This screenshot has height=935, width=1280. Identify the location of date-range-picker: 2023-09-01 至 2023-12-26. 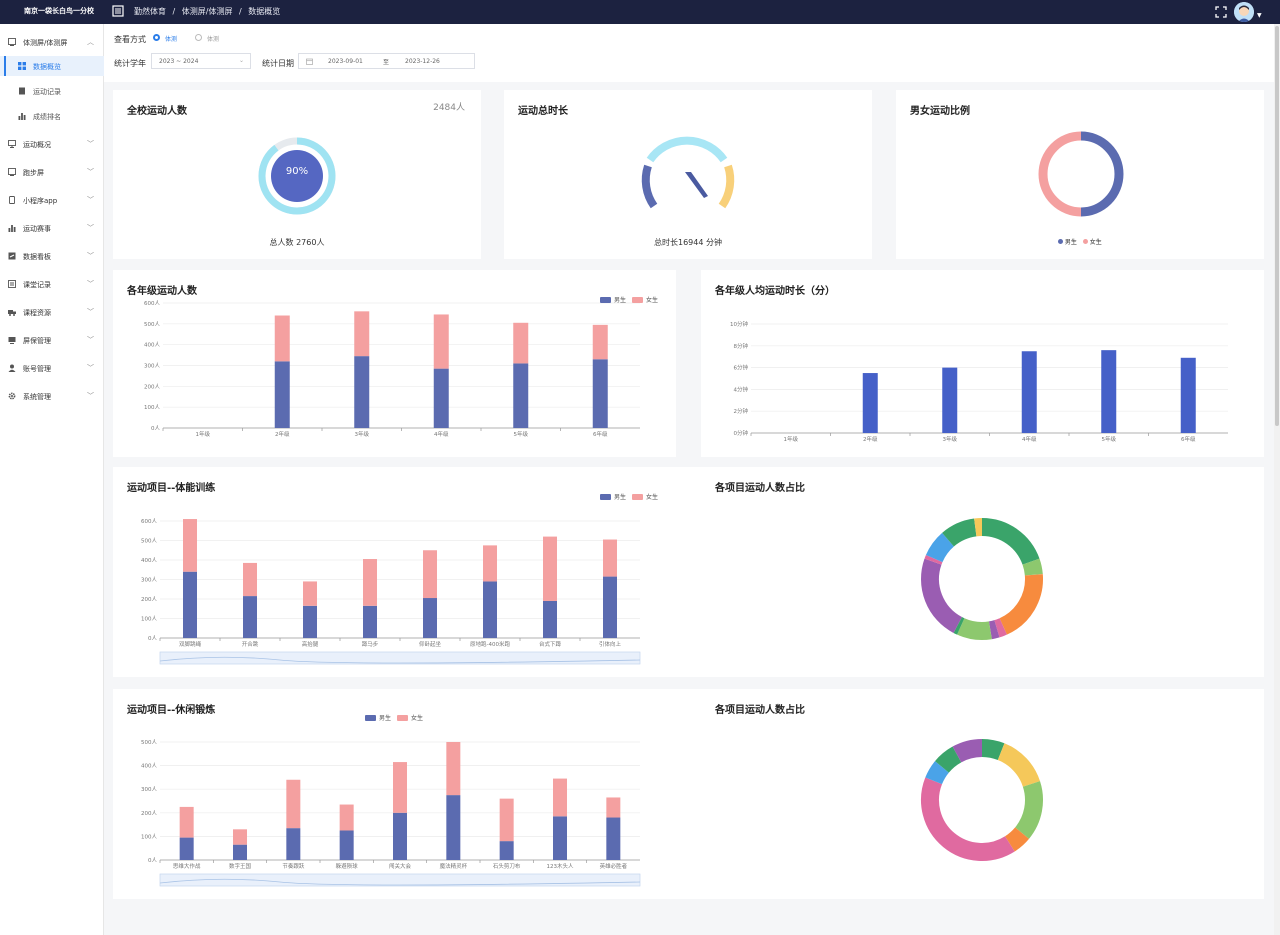
(386, 61).